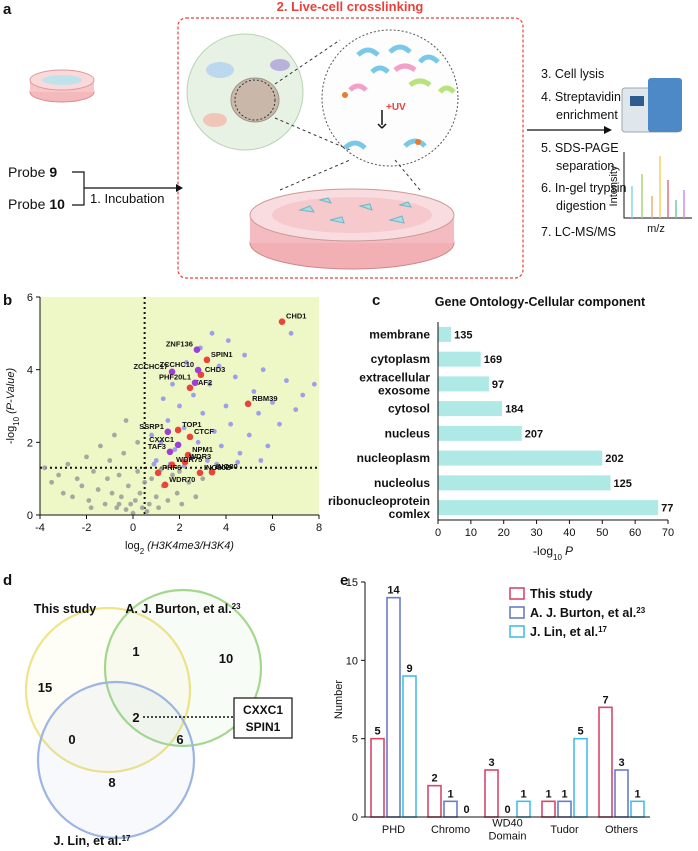 This screenshot has width=698, height=851. Describe the element at coordinates (668, 533) in the screenshot. I see `x-tick-label: 70` at that location.